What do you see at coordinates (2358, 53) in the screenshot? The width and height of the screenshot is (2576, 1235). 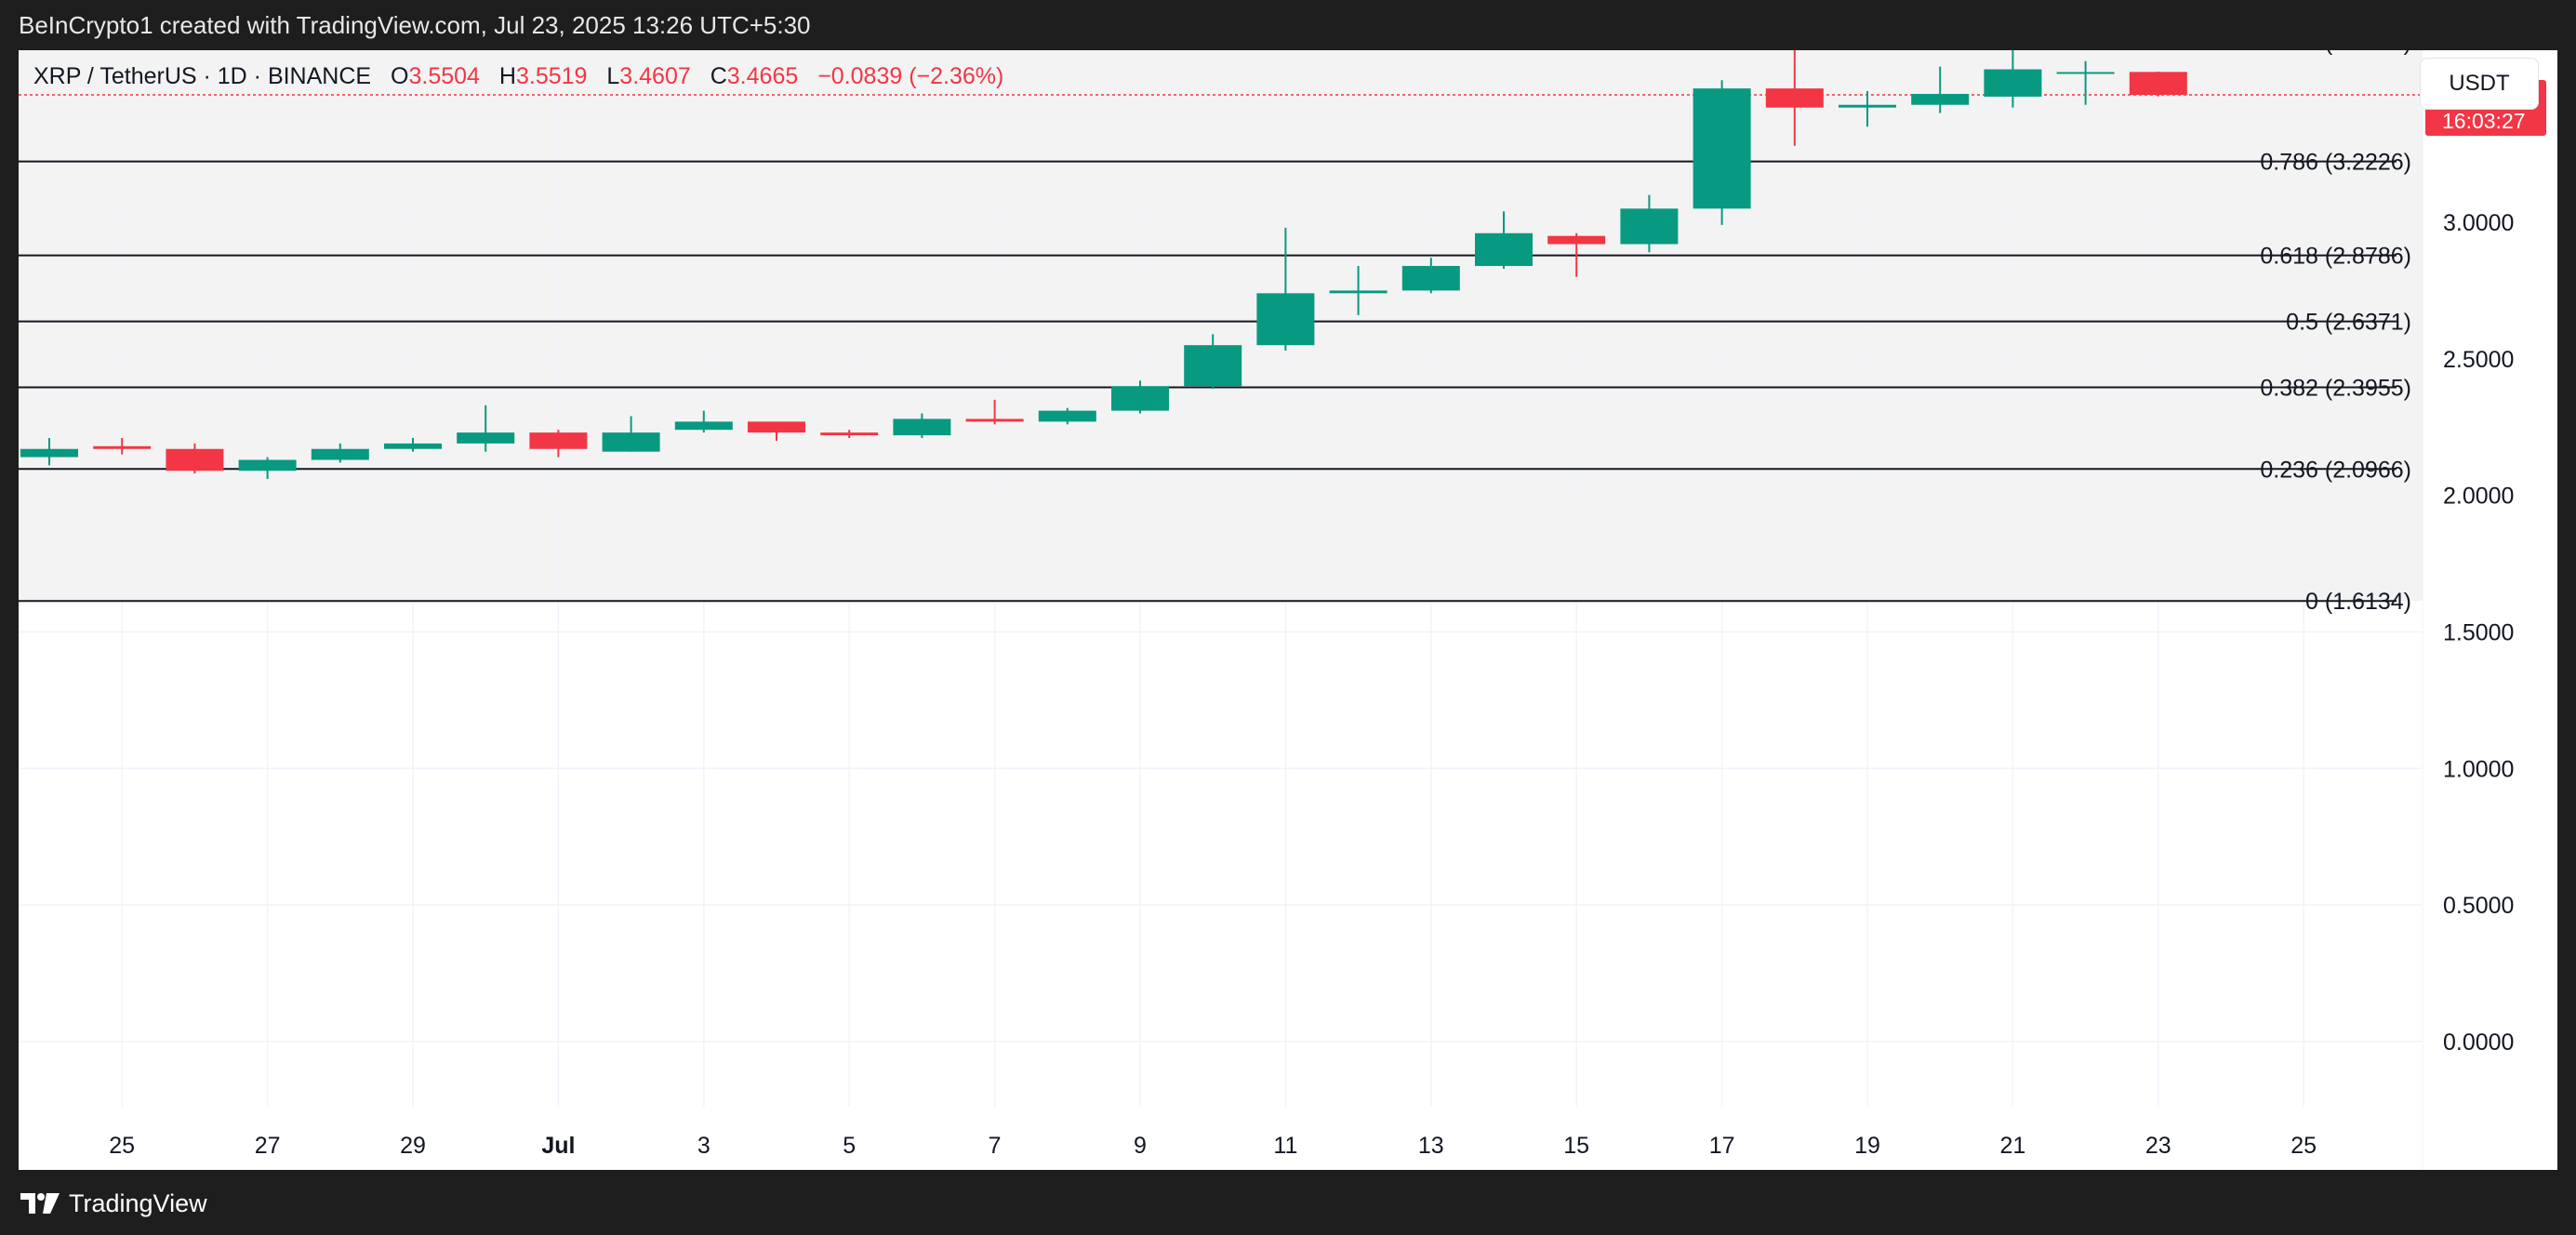 I see `fib-level-label-0: 1 (3.6607)` at bounding box center [2358, 53].